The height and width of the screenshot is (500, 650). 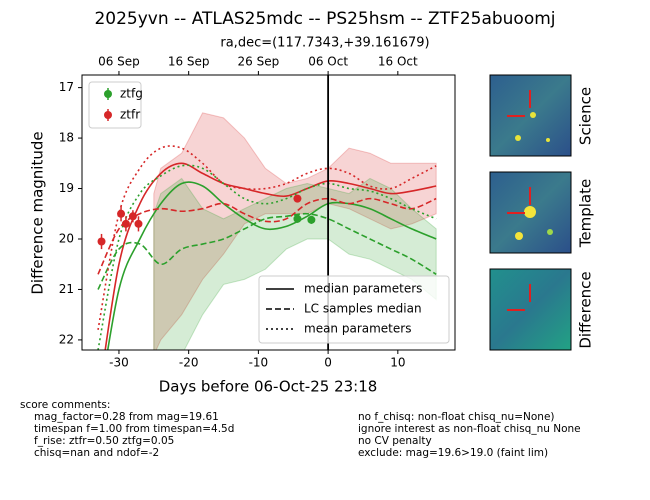 I want to click on comment-line: no CV penalty, so click(x=395, y=441).